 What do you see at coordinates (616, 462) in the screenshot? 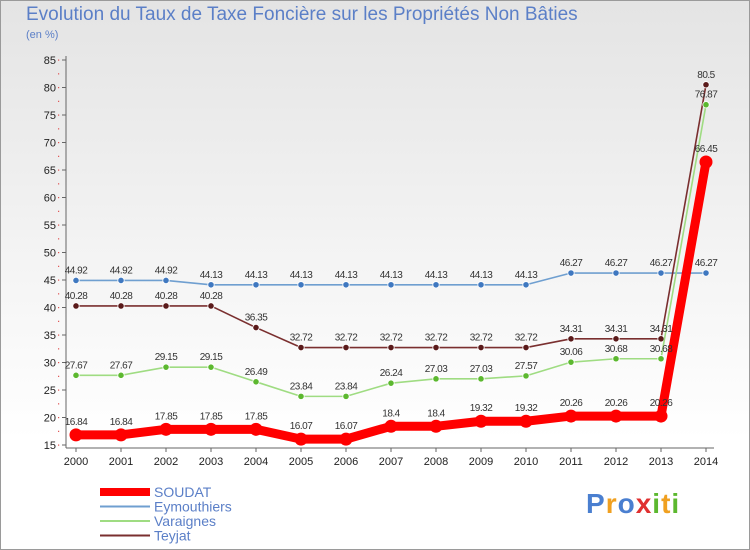
I see `x-tick-label: 2012` at bounding box center [616, 462].